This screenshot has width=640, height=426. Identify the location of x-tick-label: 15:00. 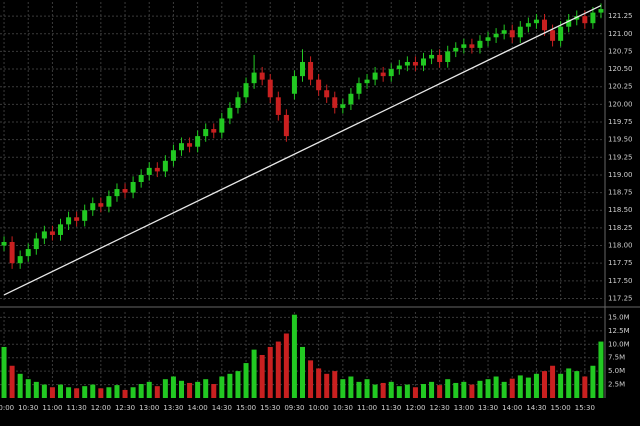
(246, 408).